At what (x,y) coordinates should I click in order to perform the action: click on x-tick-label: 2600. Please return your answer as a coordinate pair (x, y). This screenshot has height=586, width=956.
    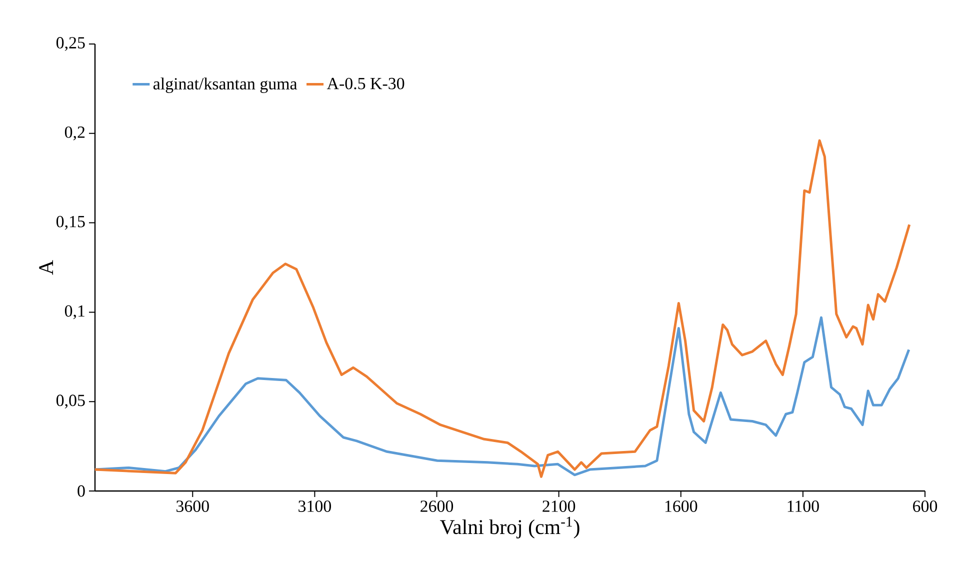
    Looking at the image, I should click on (437, 506).